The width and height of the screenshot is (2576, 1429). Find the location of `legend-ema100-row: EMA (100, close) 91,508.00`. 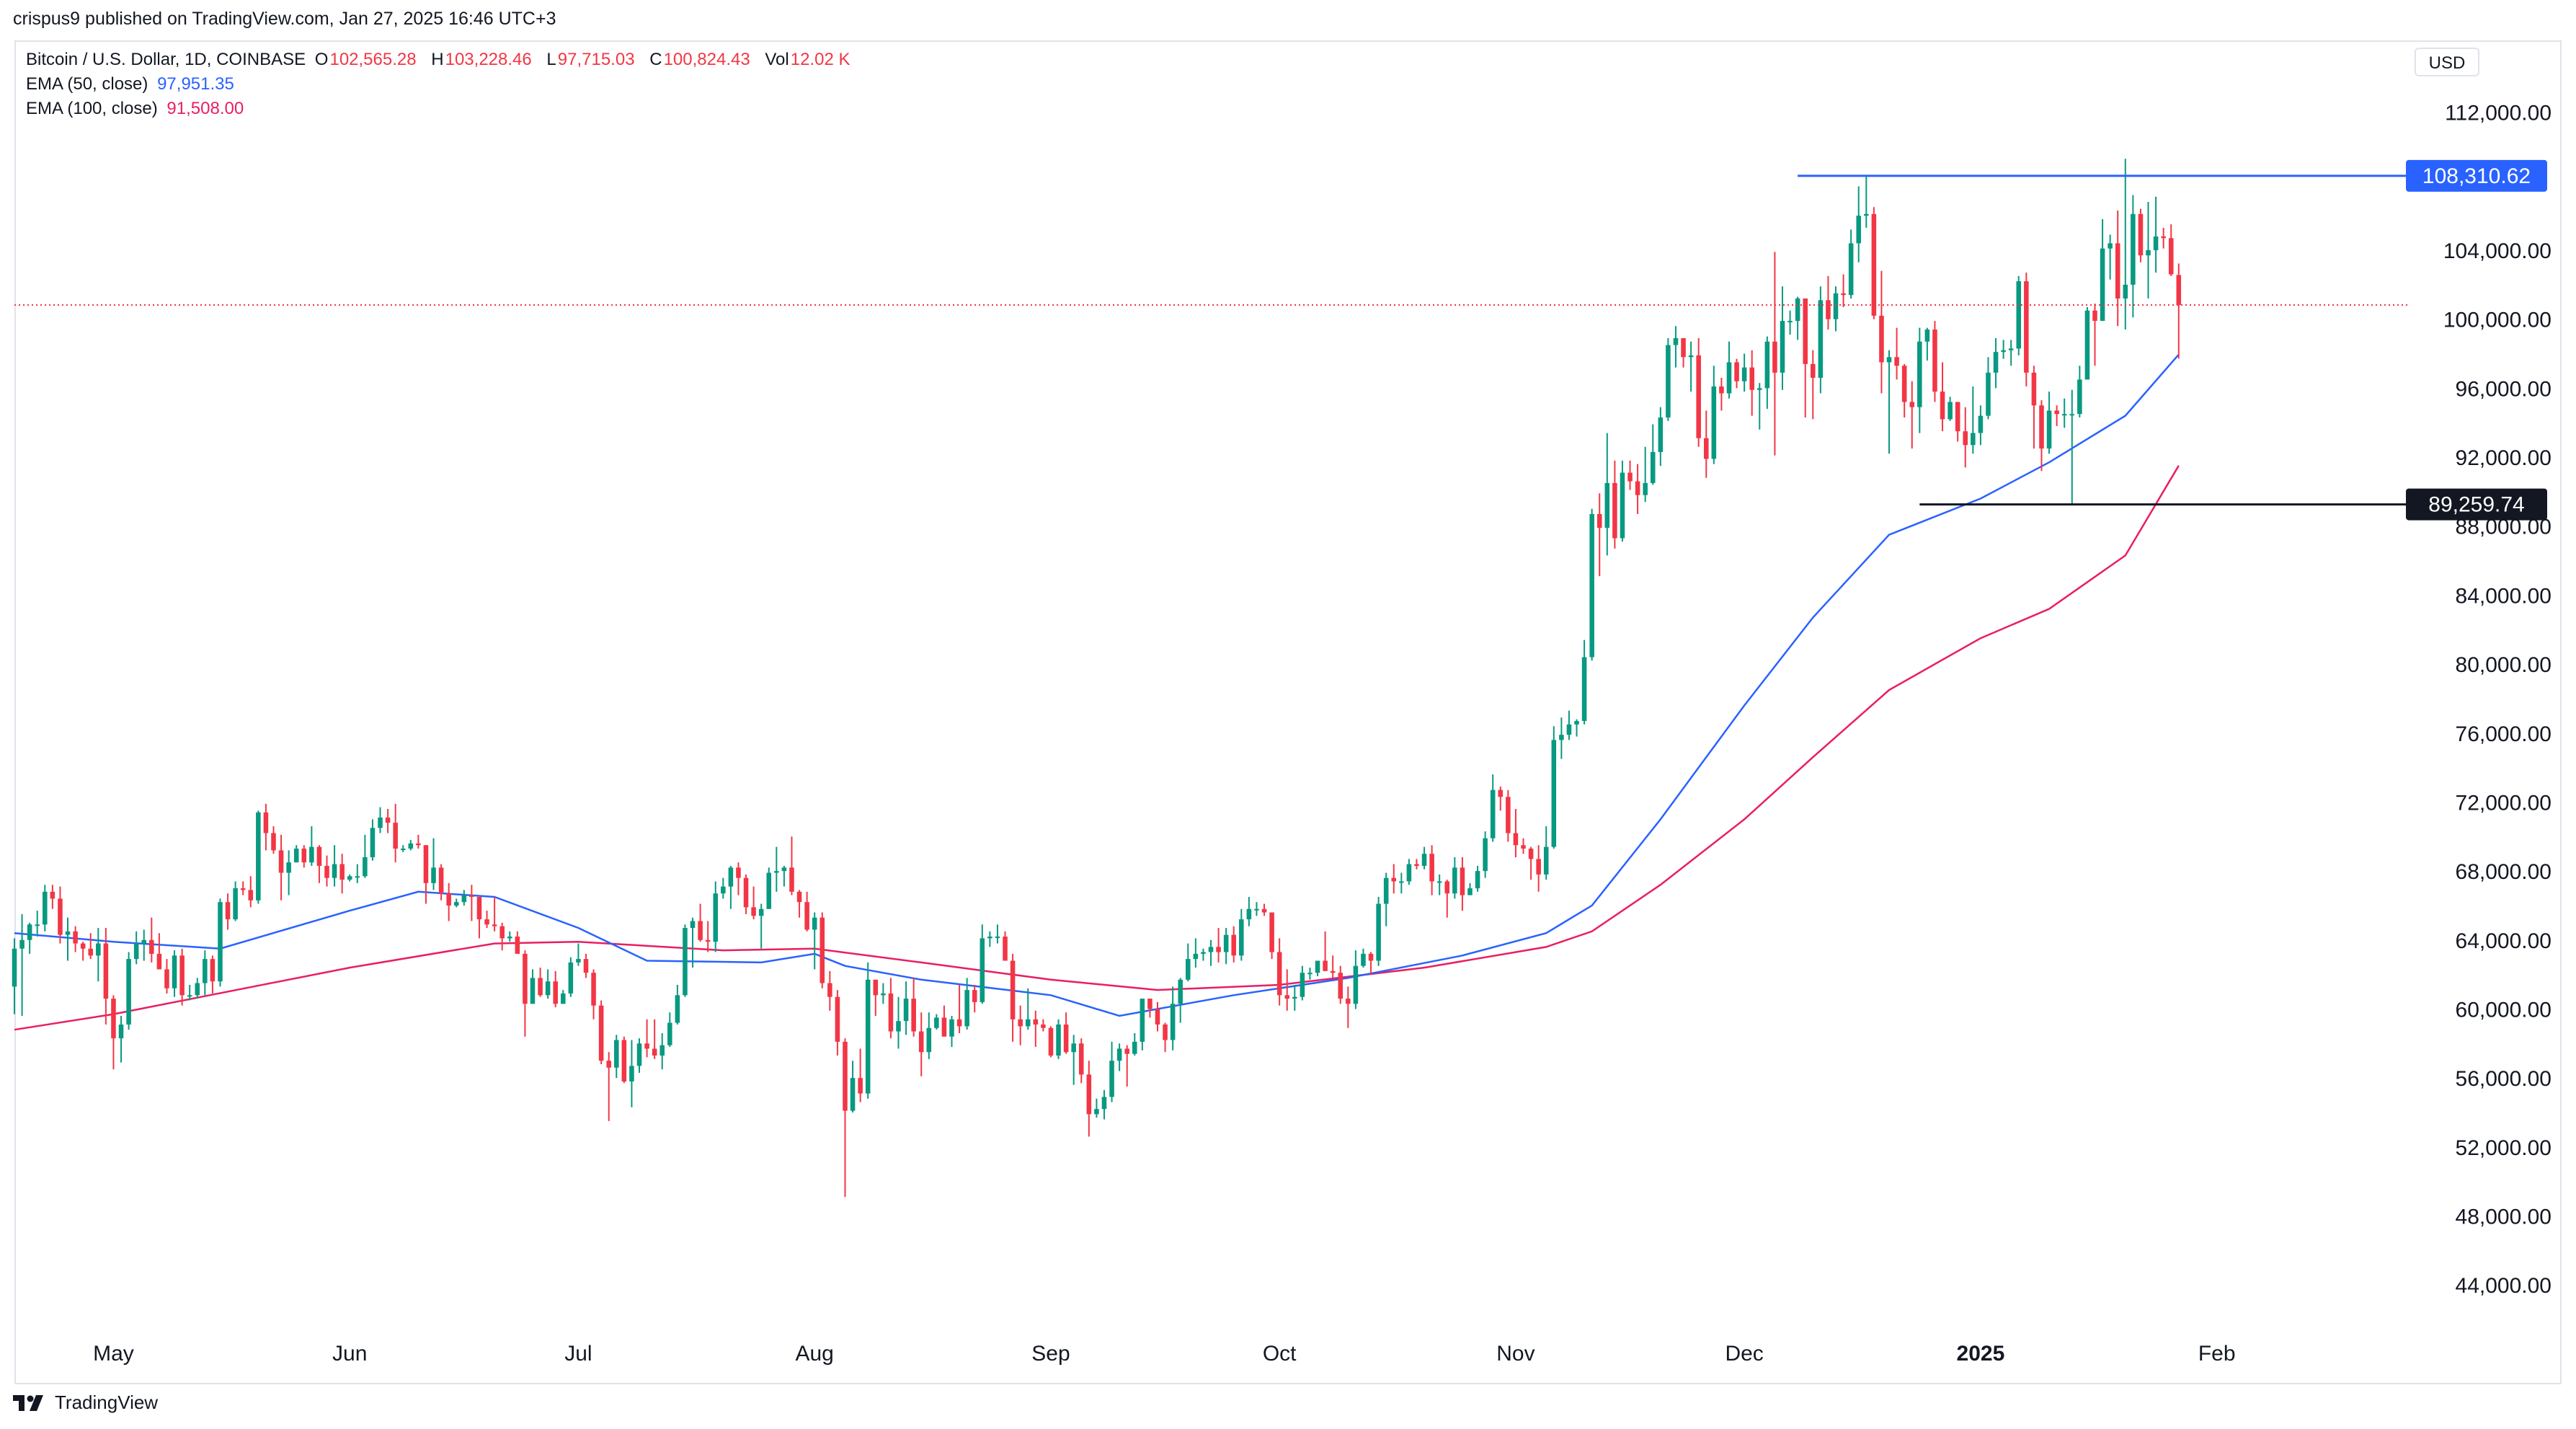

legend-ema100-row: EMA (100, close) 91,508.00 is located at coordinates (443, 109).